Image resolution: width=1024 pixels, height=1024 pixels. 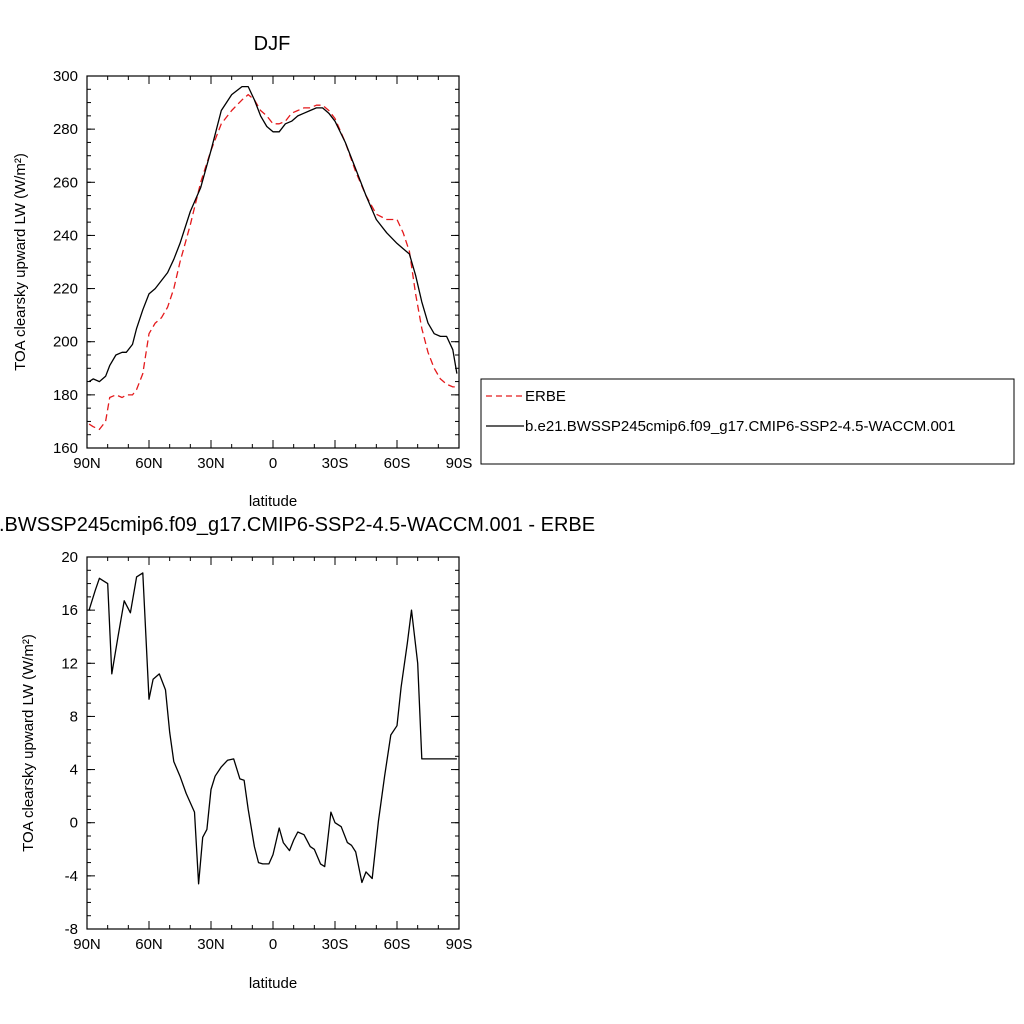 What do you see at coordinates (71, 876) in the screenshot?
I see `y-tick-label: -4` at bounding box center [71, 876].